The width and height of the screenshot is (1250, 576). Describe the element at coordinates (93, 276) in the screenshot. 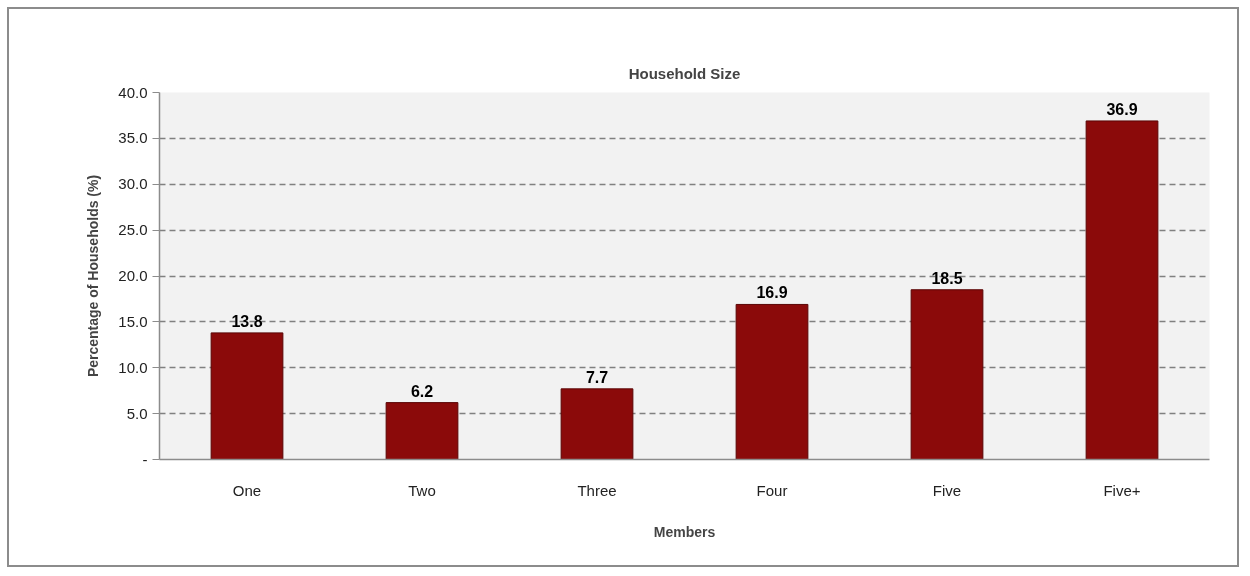

I see `y-axis-title: Percentage of Households (%)` at that location.